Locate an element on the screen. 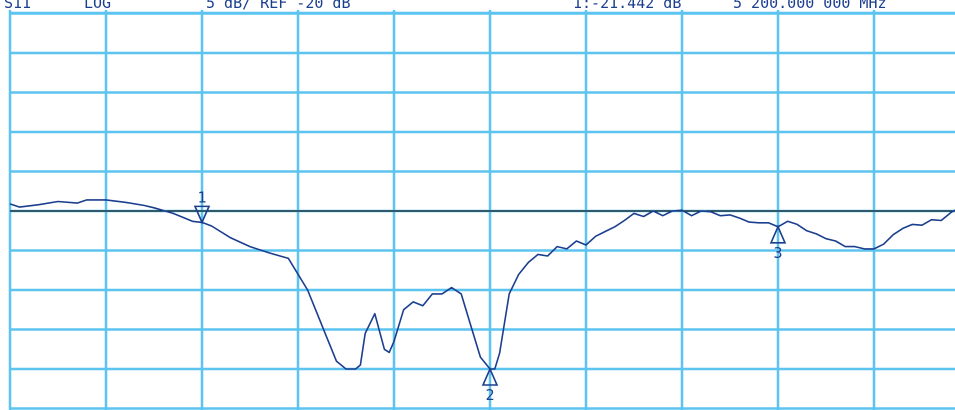  scale-reference-label: 5 dB/ REF -20 dB is located at coordinates (278, 6).